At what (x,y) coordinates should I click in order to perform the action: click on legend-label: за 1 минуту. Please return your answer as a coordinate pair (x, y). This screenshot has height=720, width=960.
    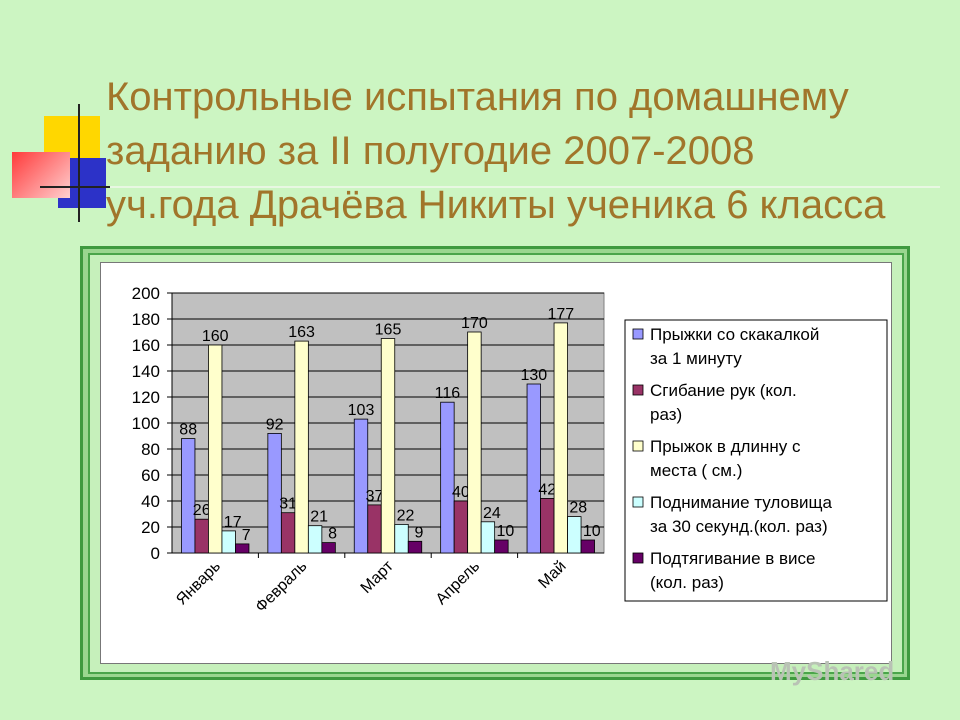
    Looking at the image, I should click on (696, 358).